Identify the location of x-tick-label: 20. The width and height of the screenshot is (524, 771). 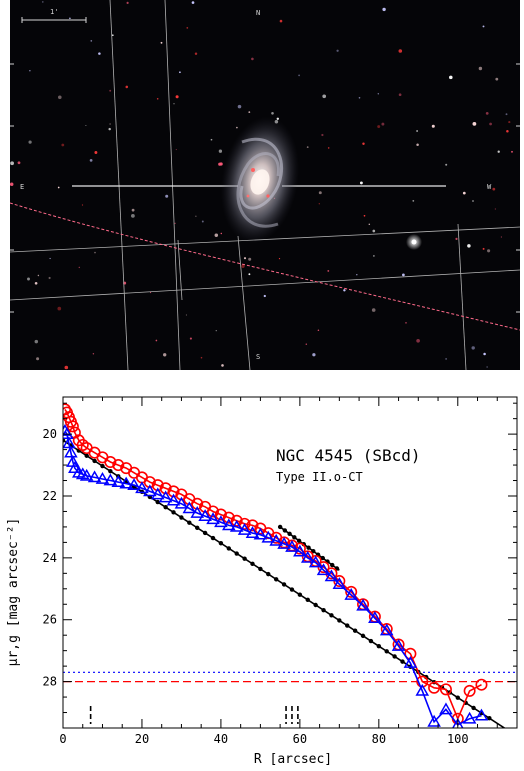
(142, 739).